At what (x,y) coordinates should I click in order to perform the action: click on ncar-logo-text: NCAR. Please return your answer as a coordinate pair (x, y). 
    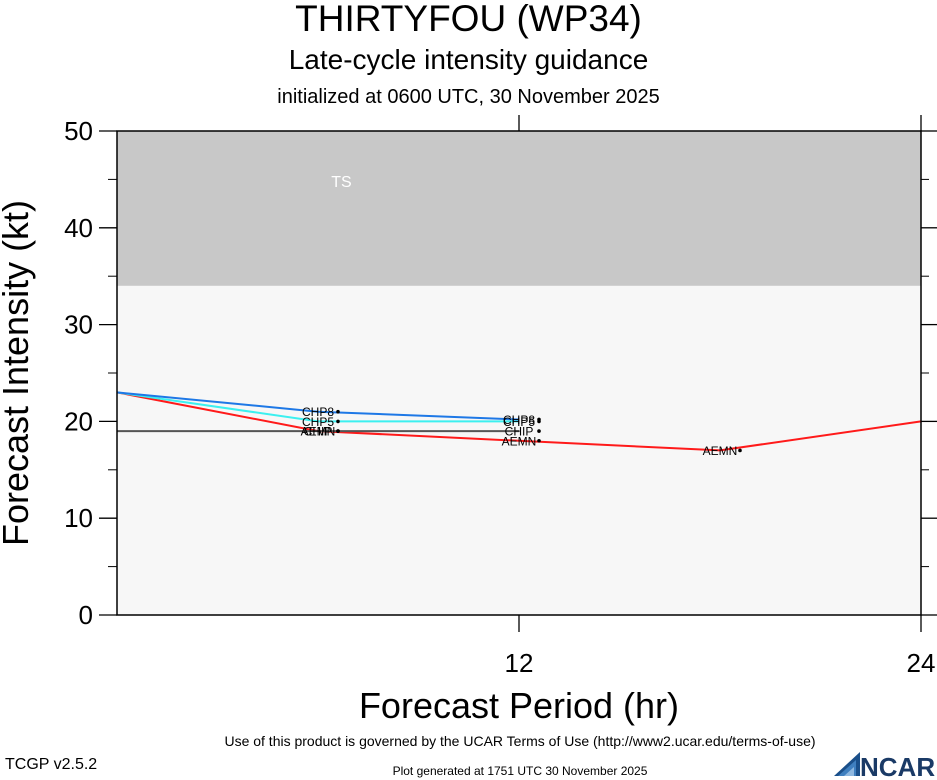
    Looking at the image, I should click on (897, 766).